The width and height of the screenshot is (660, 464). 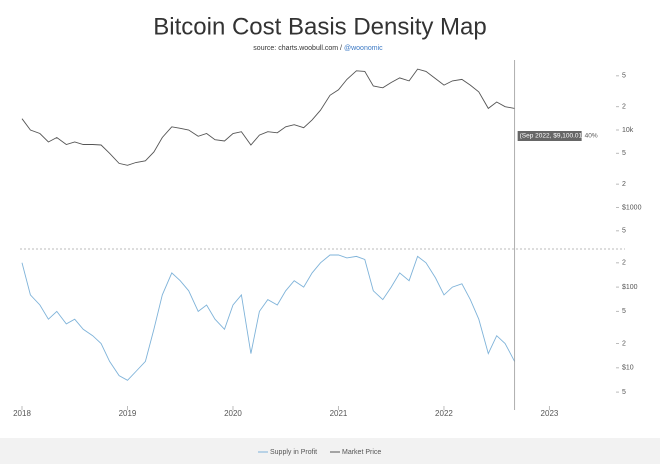 What do you see at coordinates (339, 413) in the screenshot?
I see `x-tick-label: 2021` at bounding box center [339, 413].